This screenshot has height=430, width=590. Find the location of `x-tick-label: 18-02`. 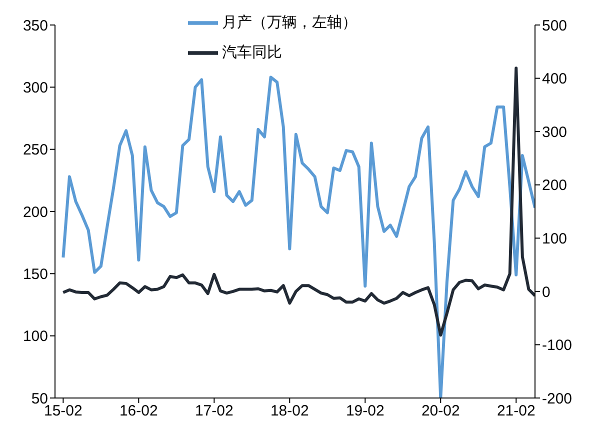

x-tick-label: 18-02 is located at coordinates (289, 411).